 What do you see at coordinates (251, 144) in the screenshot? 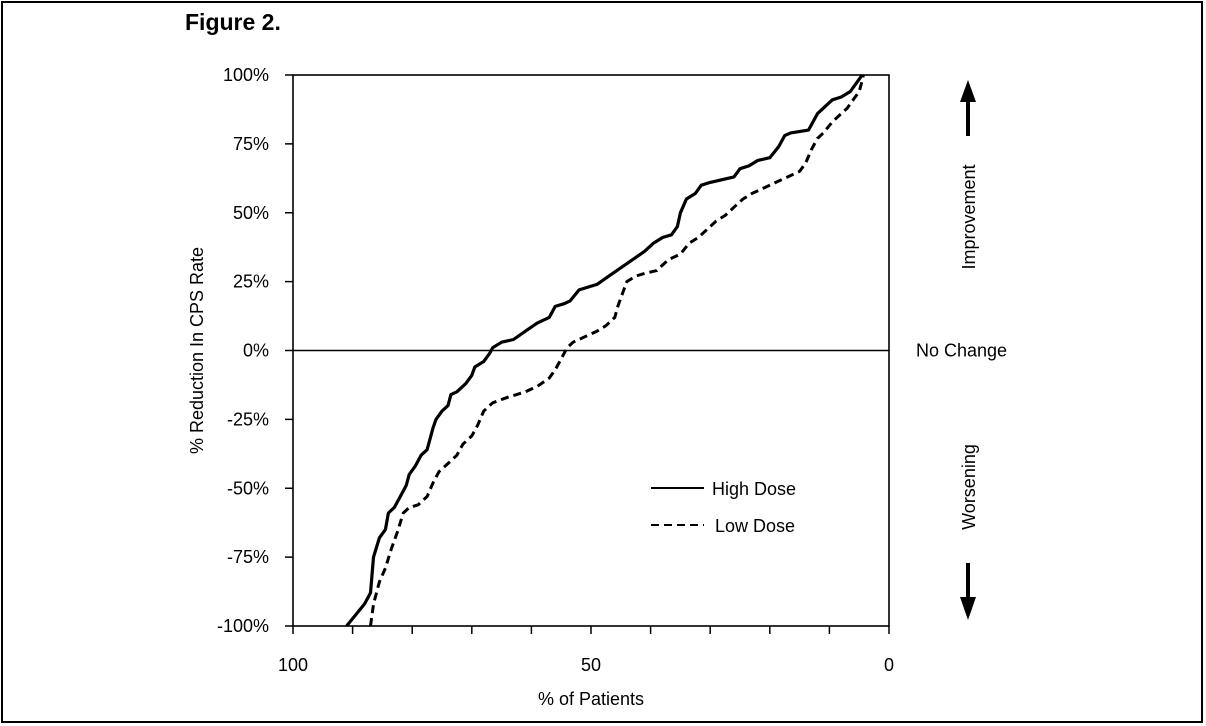
I see `y-tick-label: 75%` at bounding box center [251, 144].